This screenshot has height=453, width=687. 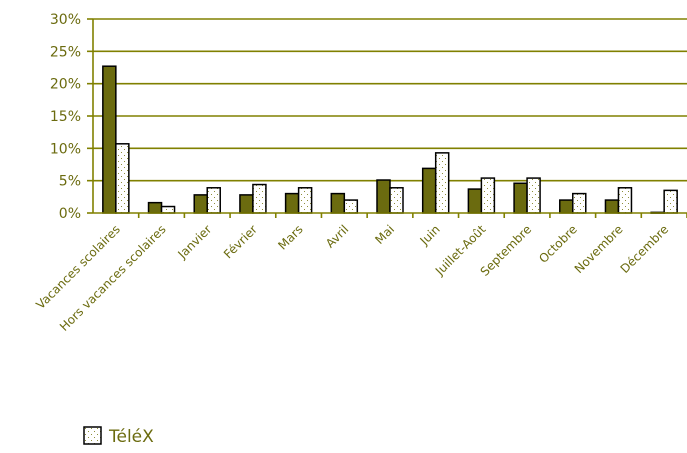 I want to click on y-tick-label: 20%, so click(x=65, y=85).